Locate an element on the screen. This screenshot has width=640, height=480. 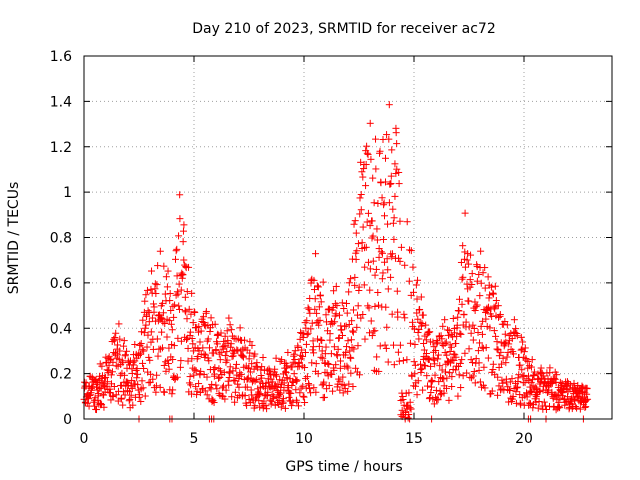
y-tick-labels: 0 0.2 0.4 0.6 0.8 1 1.2 1.4 1.6 is located at coordinates (61, 238).